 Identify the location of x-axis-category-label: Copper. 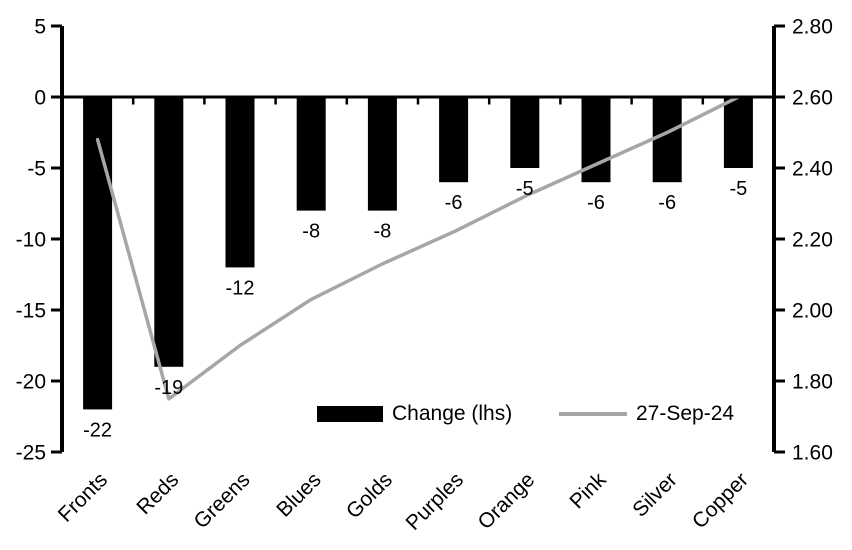
(720, 500).